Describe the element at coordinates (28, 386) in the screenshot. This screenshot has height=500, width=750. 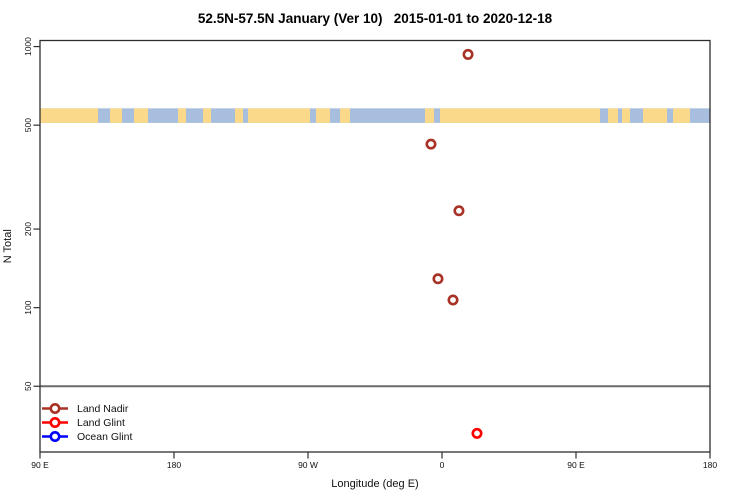
I see `y-tick-label: 50` at that location.